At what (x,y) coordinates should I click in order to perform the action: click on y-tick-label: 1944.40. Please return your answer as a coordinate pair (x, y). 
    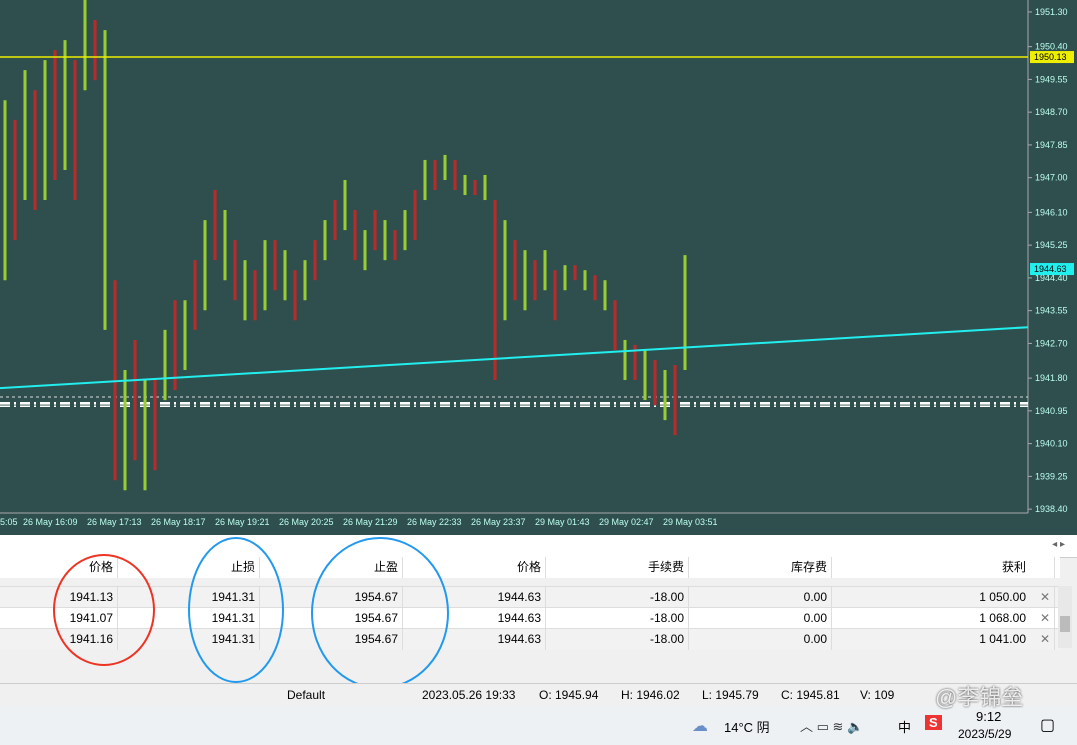
    Looking at the image, I should click on (1051, 278).